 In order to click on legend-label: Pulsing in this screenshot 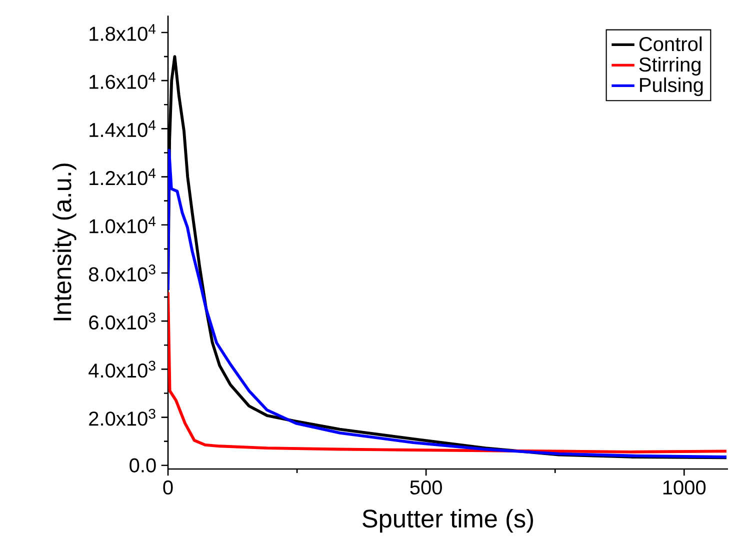, I will do `click(671, 86)`.